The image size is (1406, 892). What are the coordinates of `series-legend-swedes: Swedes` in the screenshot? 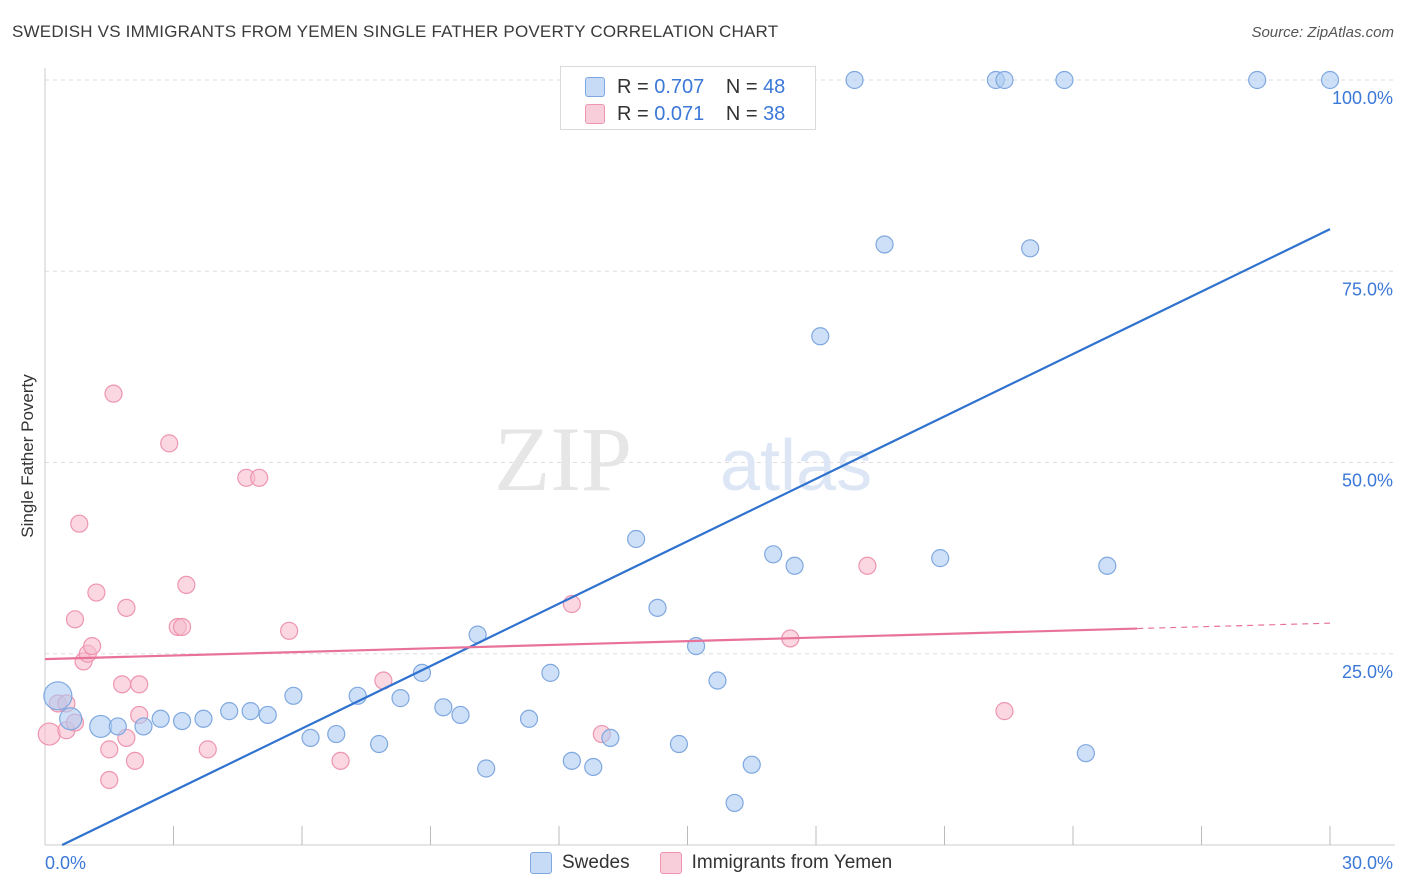 It's located at (580, 863).